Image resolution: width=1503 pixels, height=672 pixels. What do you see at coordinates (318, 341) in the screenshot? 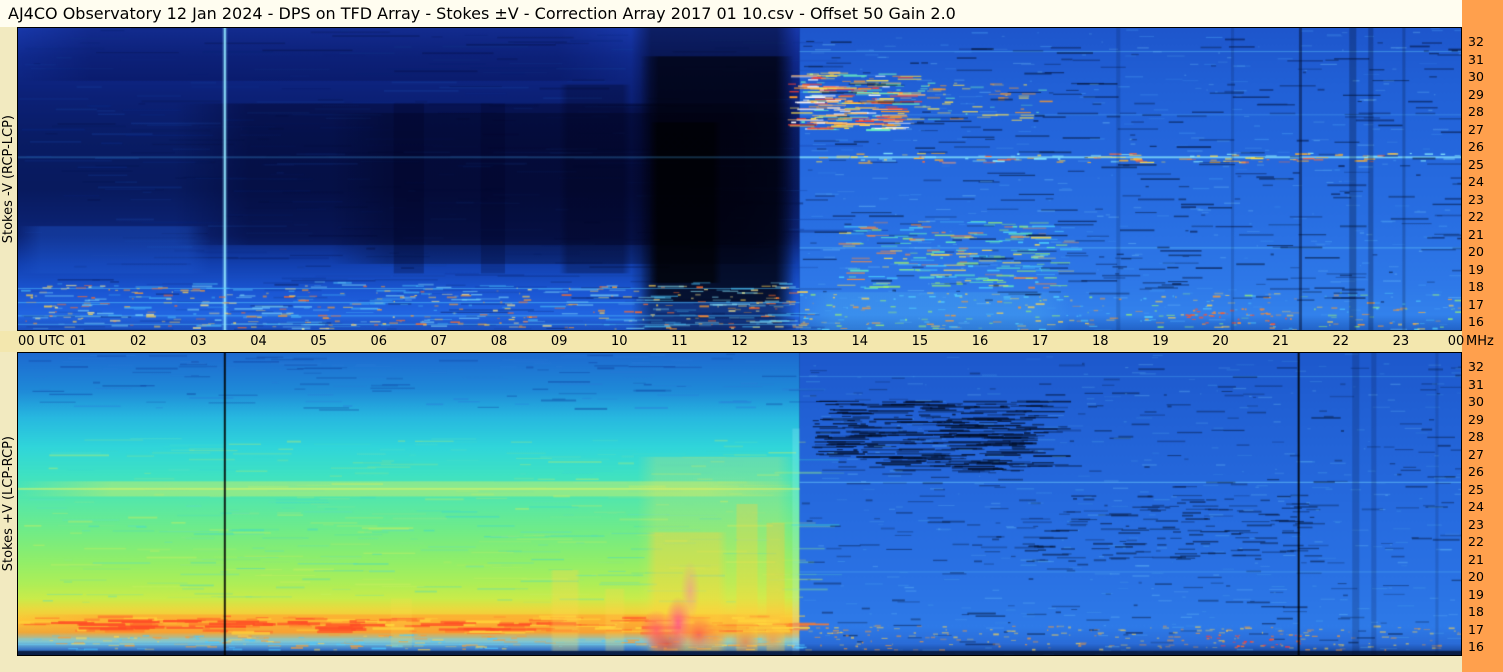
I see `time-tick-label: 05` at bounding box center [318, 341].